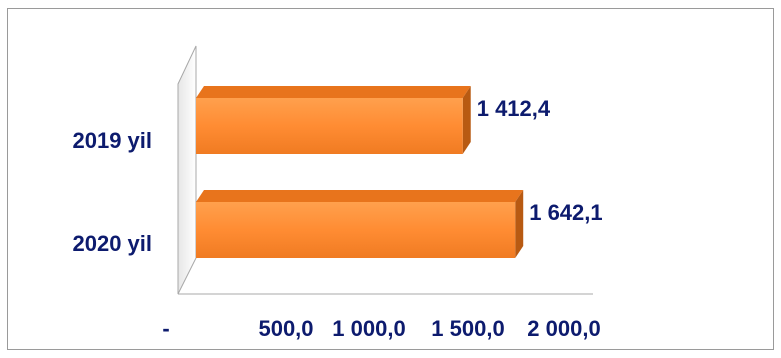  What do you see at coordinates (563, 328) in the screenshot?
I see `x-tick-label: 2 000,0` at bounding box center [563, 328].